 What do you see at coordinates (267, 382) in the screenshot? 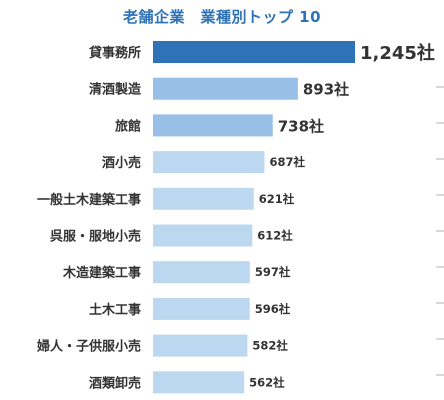
I see `value-label: 562社` at bounding box center [267, 382].